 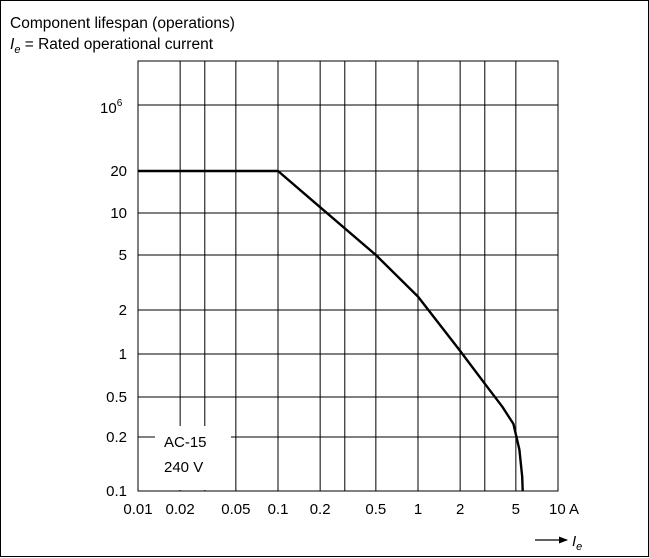 What do you see at coordinates (185, 442) in the screenshot?
I see `annotation-utilization-category: AC-15` at bounding box center [185, 442].